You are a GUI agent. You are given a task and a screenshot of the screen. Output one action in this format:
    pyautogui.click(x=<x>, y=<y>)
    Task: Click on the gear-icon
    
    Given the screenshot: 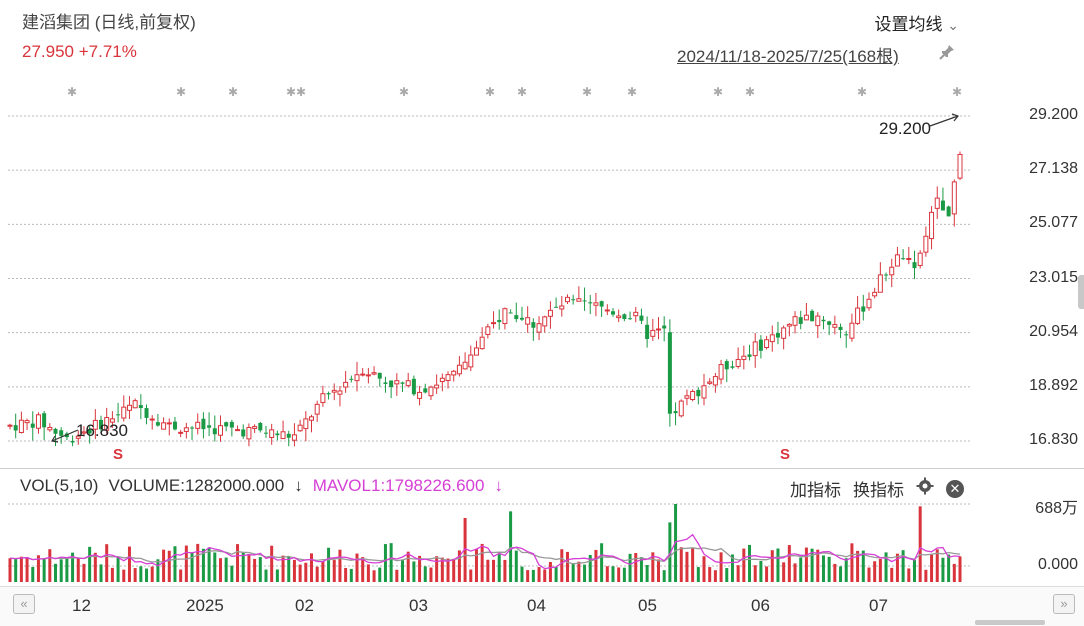 What is the action you would take?
    pyautogui.click(x=925, y=488)
    